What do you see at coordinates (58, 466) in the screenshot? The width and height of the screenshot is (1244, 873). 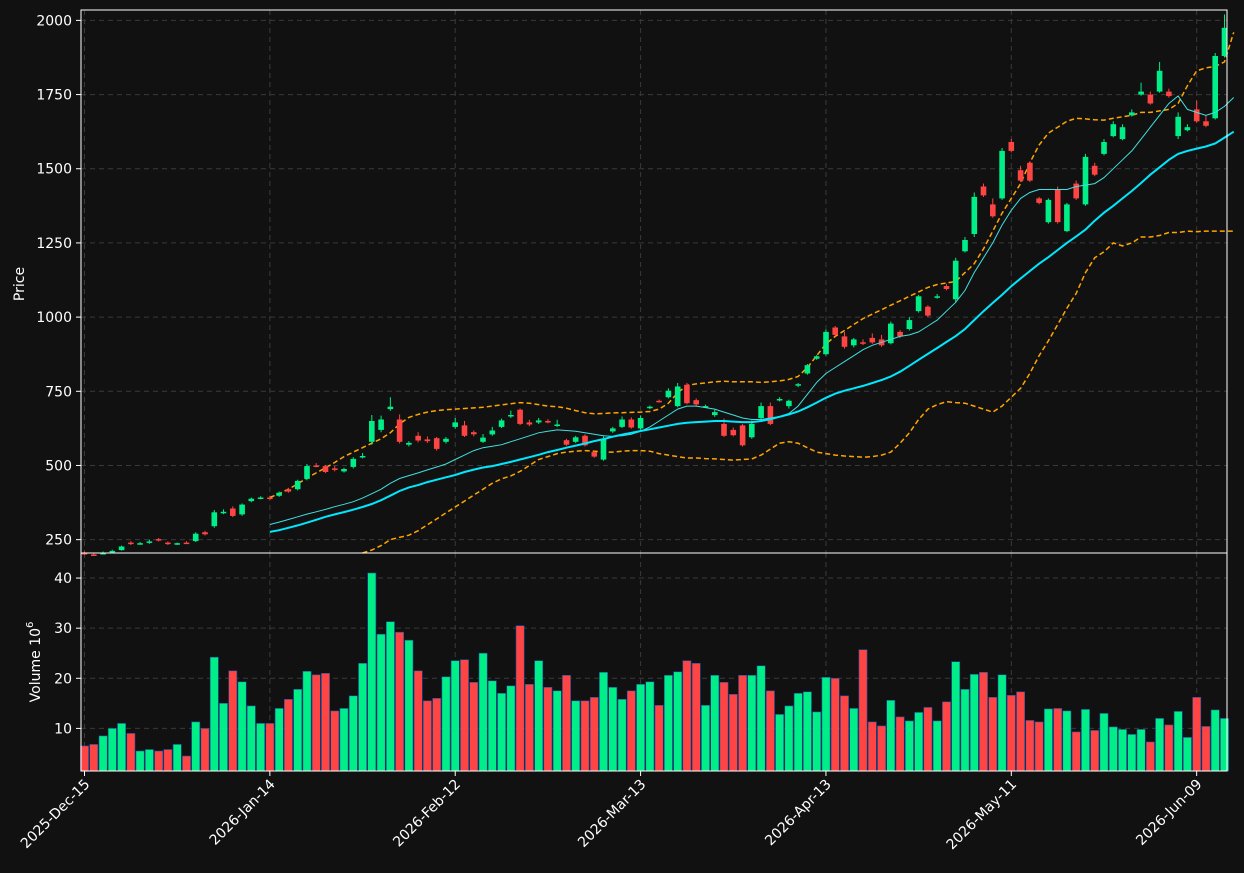 I see `price-tick-label: 500` at bounding box center [58, 466].